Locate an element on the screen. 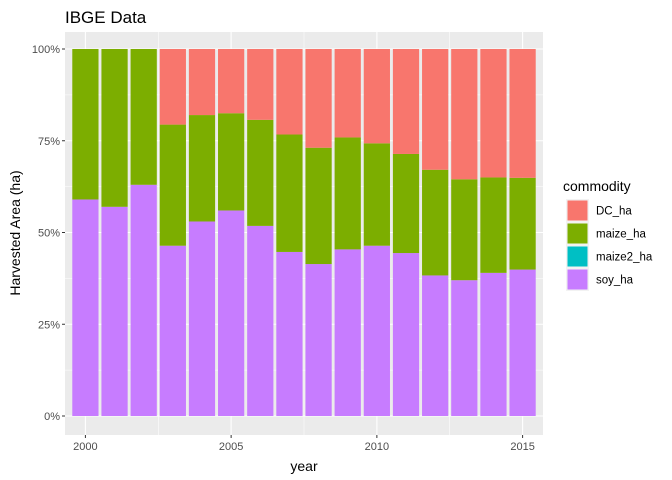 Image resolution: width=672 pixels, height=480 pixels. legend-label-maize2_ha: maize2_ha is located at coordinates (624, 258).